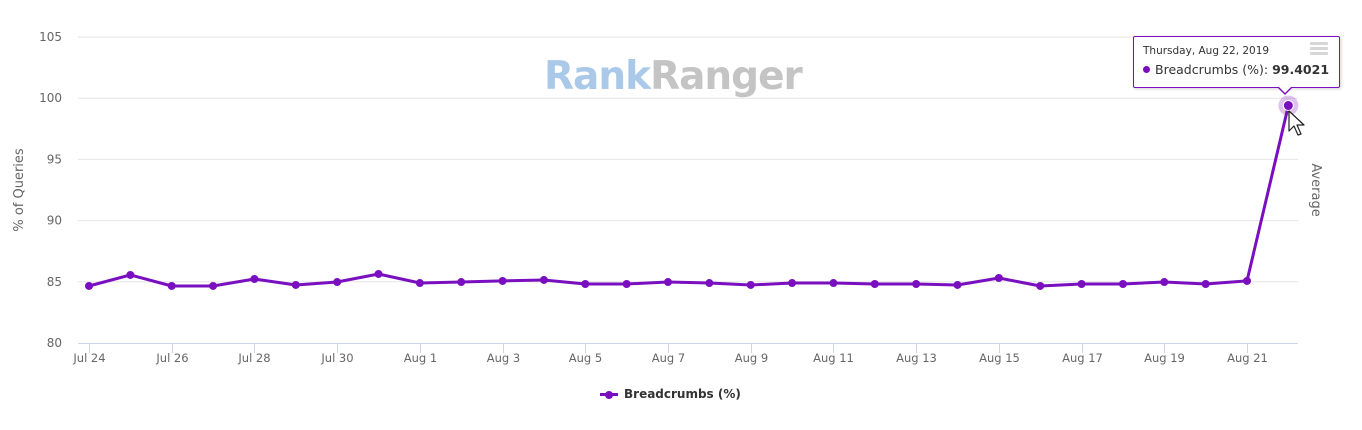  Describe the element at coordinates (668, 358) in the screenshot. I see `x-tick-label: Aug 7` at that location.